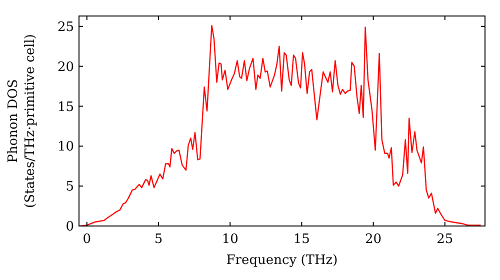 This screenshot has height=280, width=500. I want to click on y-tick-label: 0, so click(70, 227).